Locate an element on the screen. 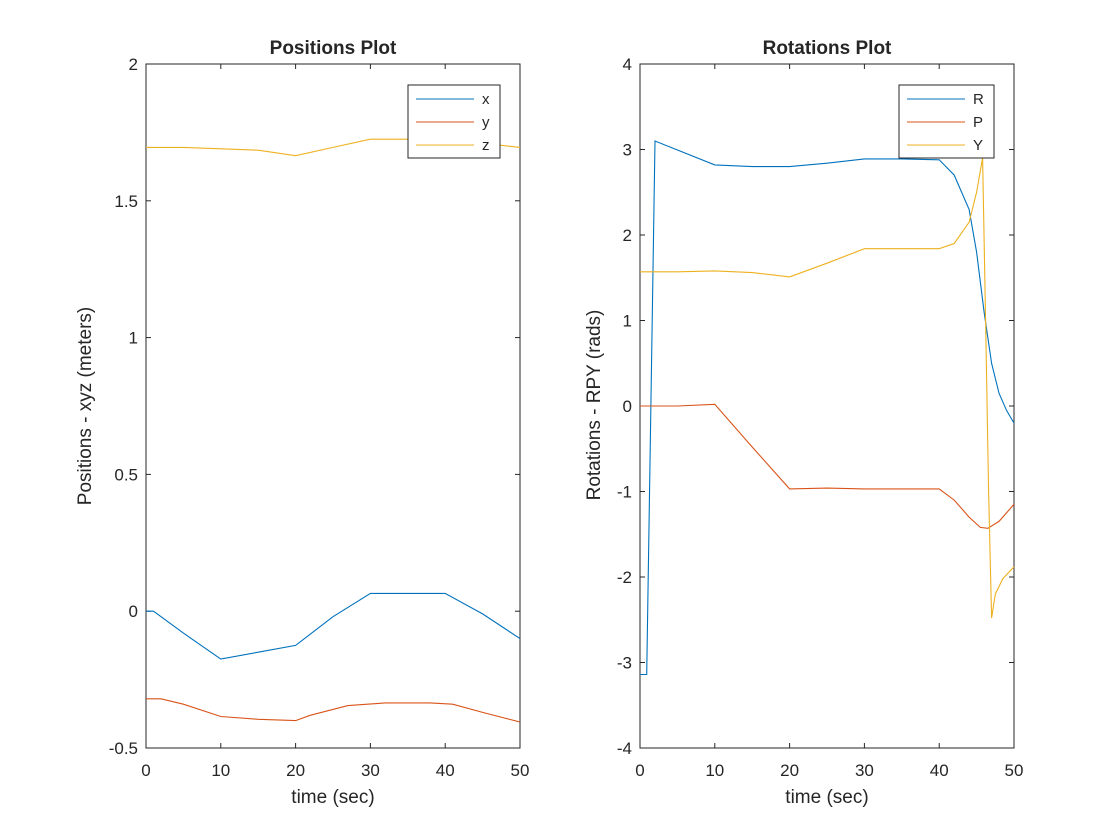  positions-xtick-label: 0 is located at coordinates (145, 770).